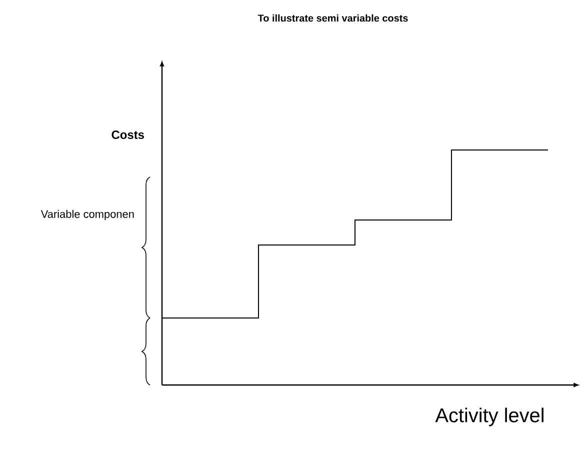  I want to click on y-axis-title: Costs, so click(128, 134).